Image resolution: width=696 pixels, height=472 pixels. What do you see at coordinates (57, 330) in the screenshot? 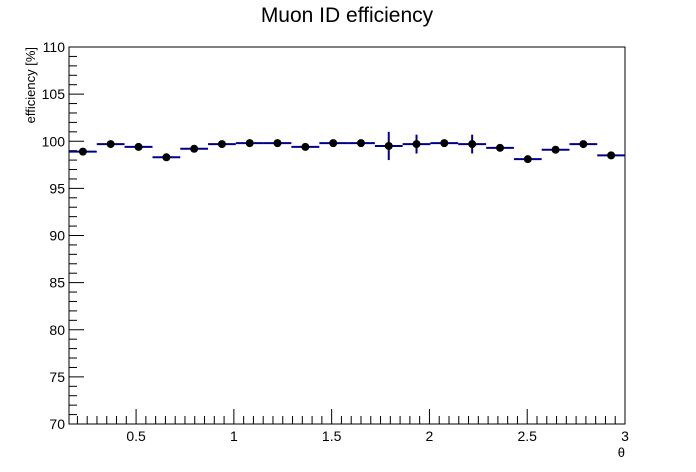
I see `y-tick-label: 80` at bounding box center [57, 330].